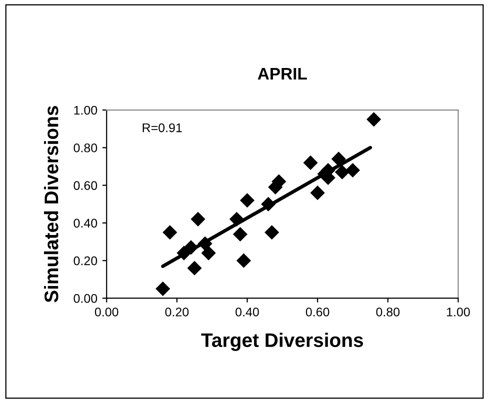 This screenshot has height=403, width=489. I want to click on x-tick-label: 0.60, so click(318, 312).